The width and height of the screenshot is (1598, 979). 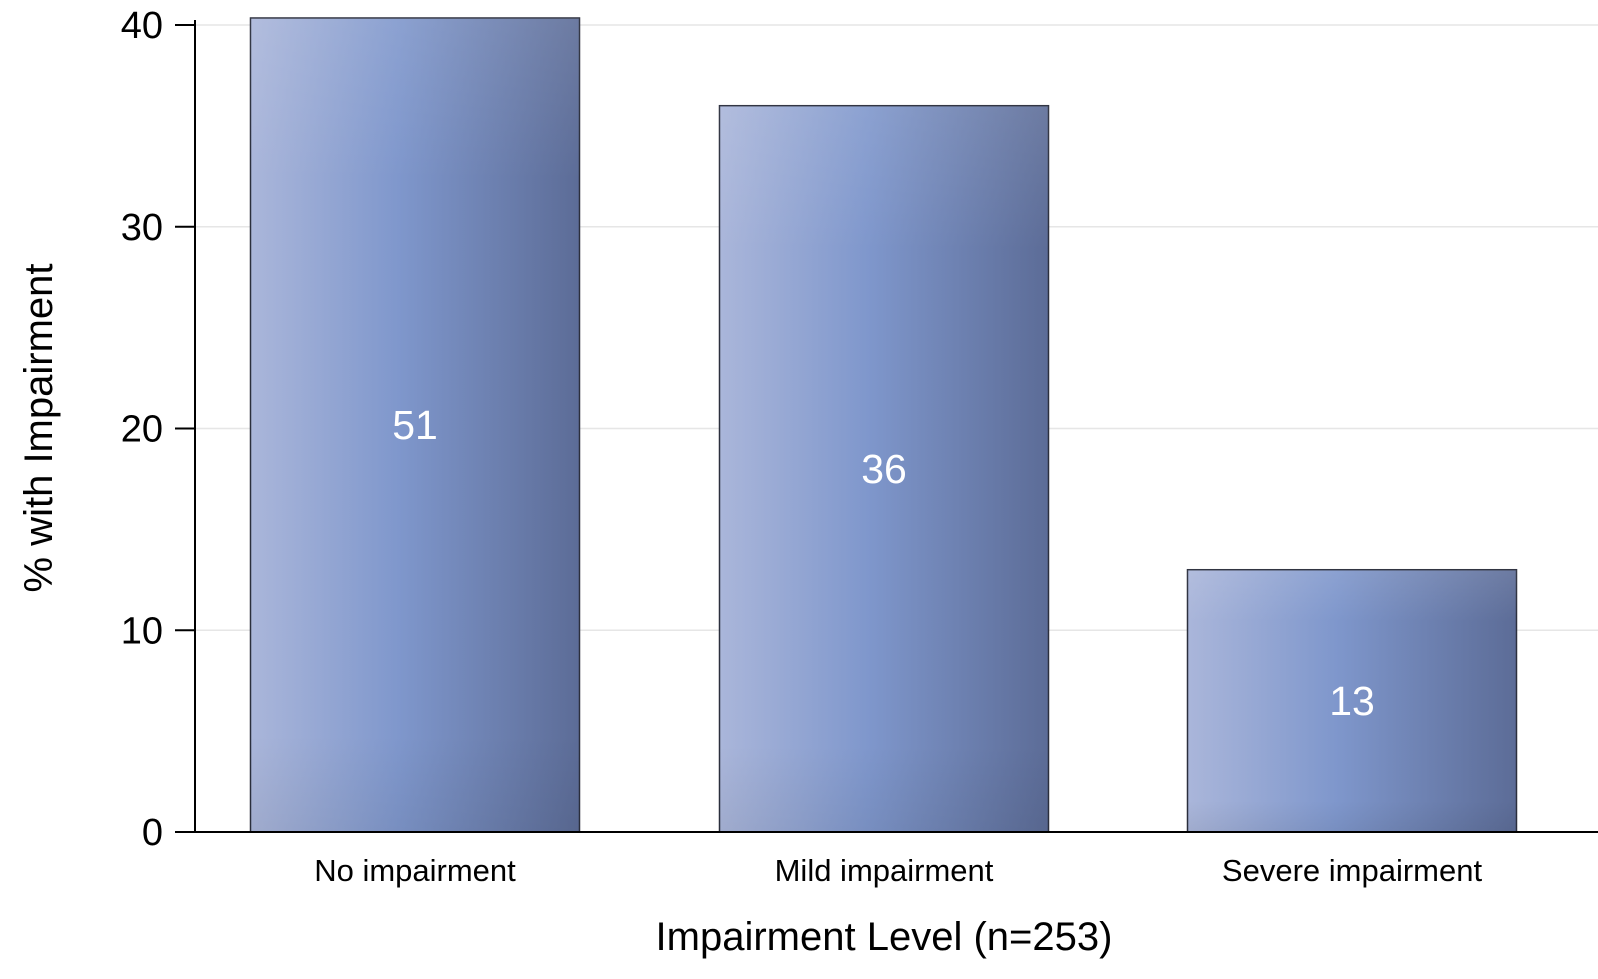 What do you see at coordinates (142, 228) in the screenshot?
I see `y-tick-label: 30` at bounding box center [142, 228].